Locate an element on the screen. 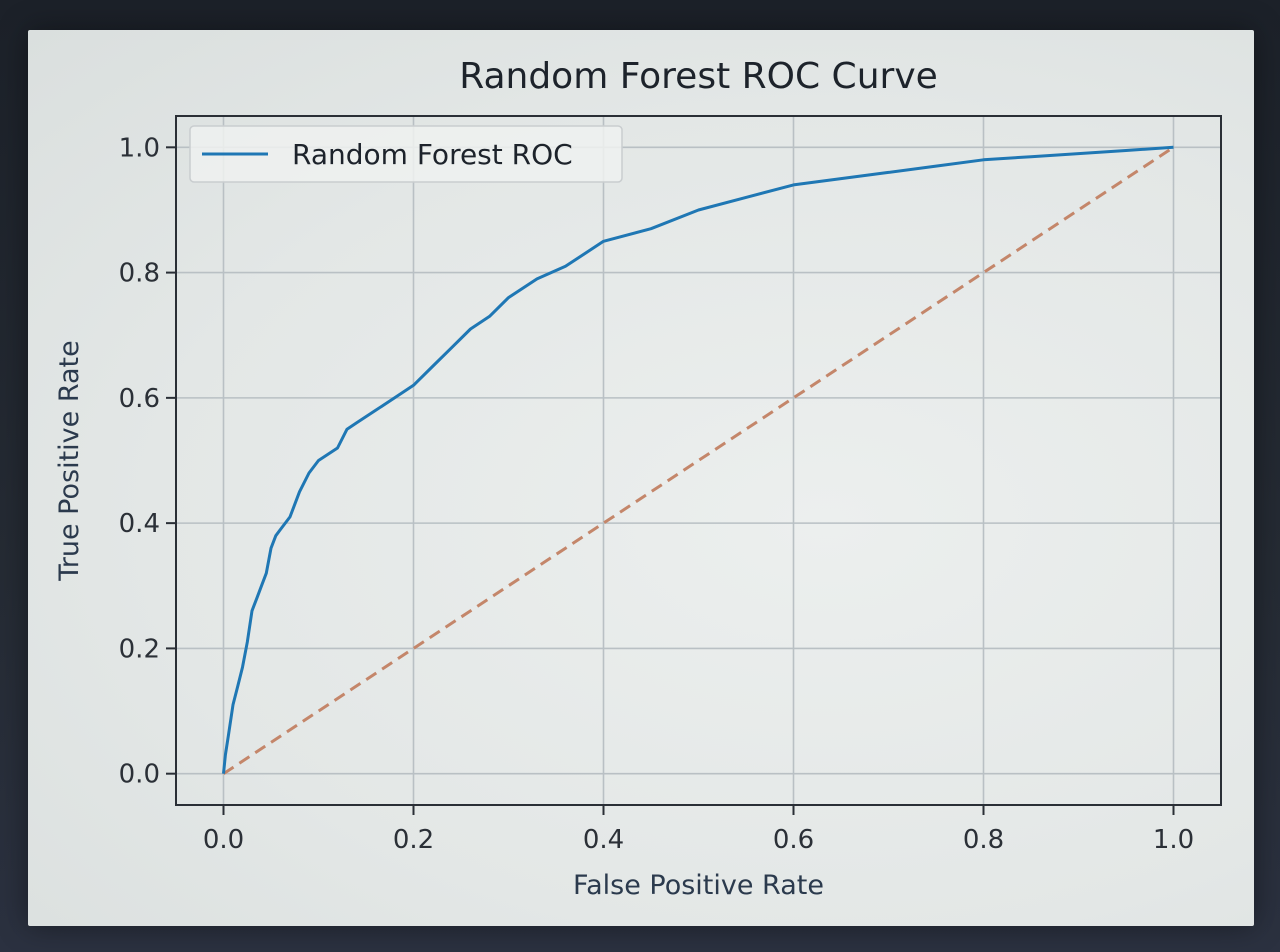 This screenshot has height=952, width=1280. y-axis-label: True Positive Rate is located at coordinates (69, 461).